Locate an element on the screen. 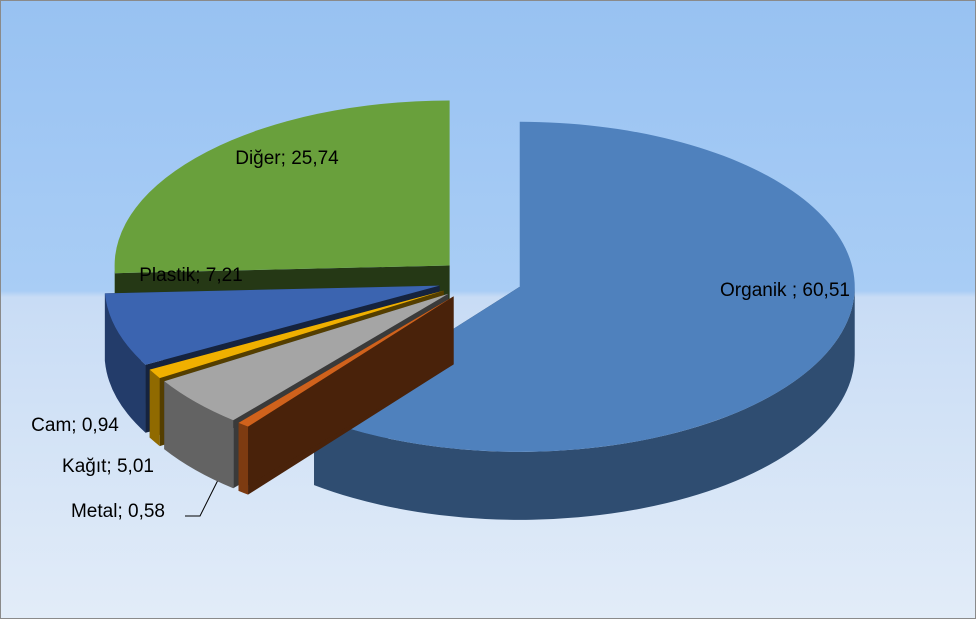 The image size is (976, 619). label-value: 0,58 is located at coordinates (146, 511).